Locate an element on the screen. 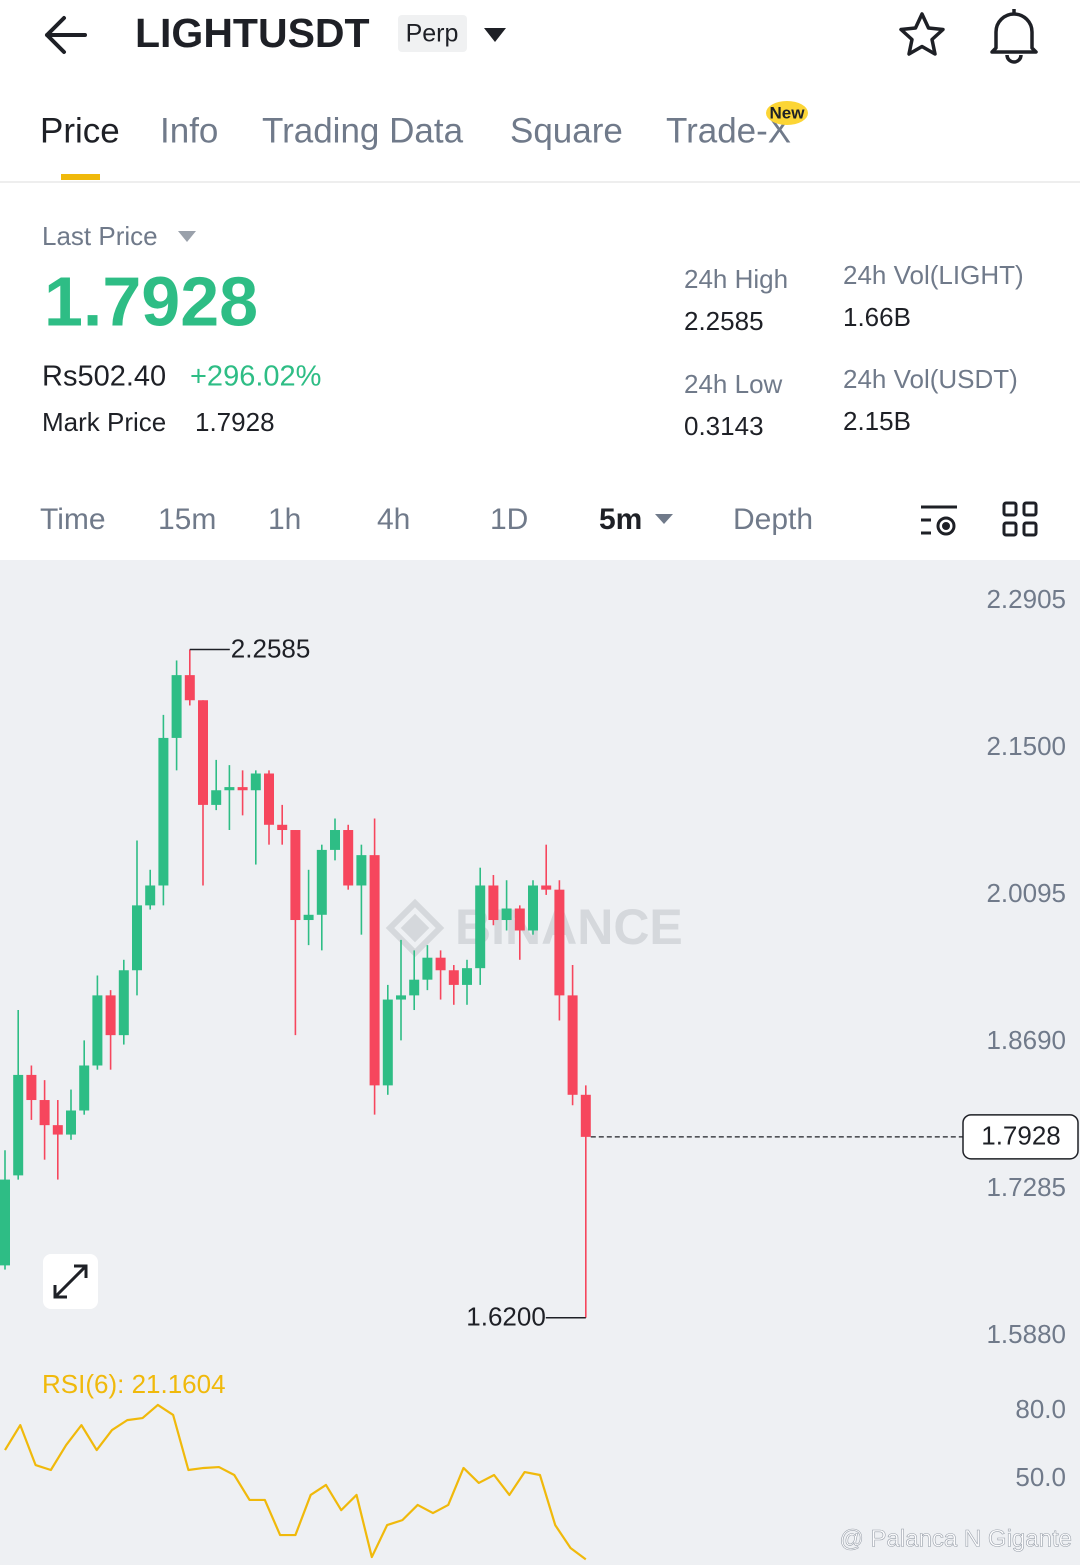 The image size is (1080, 1565). stat-label: 24h Vol(LIGHT) is located at coordinates (933, 275).